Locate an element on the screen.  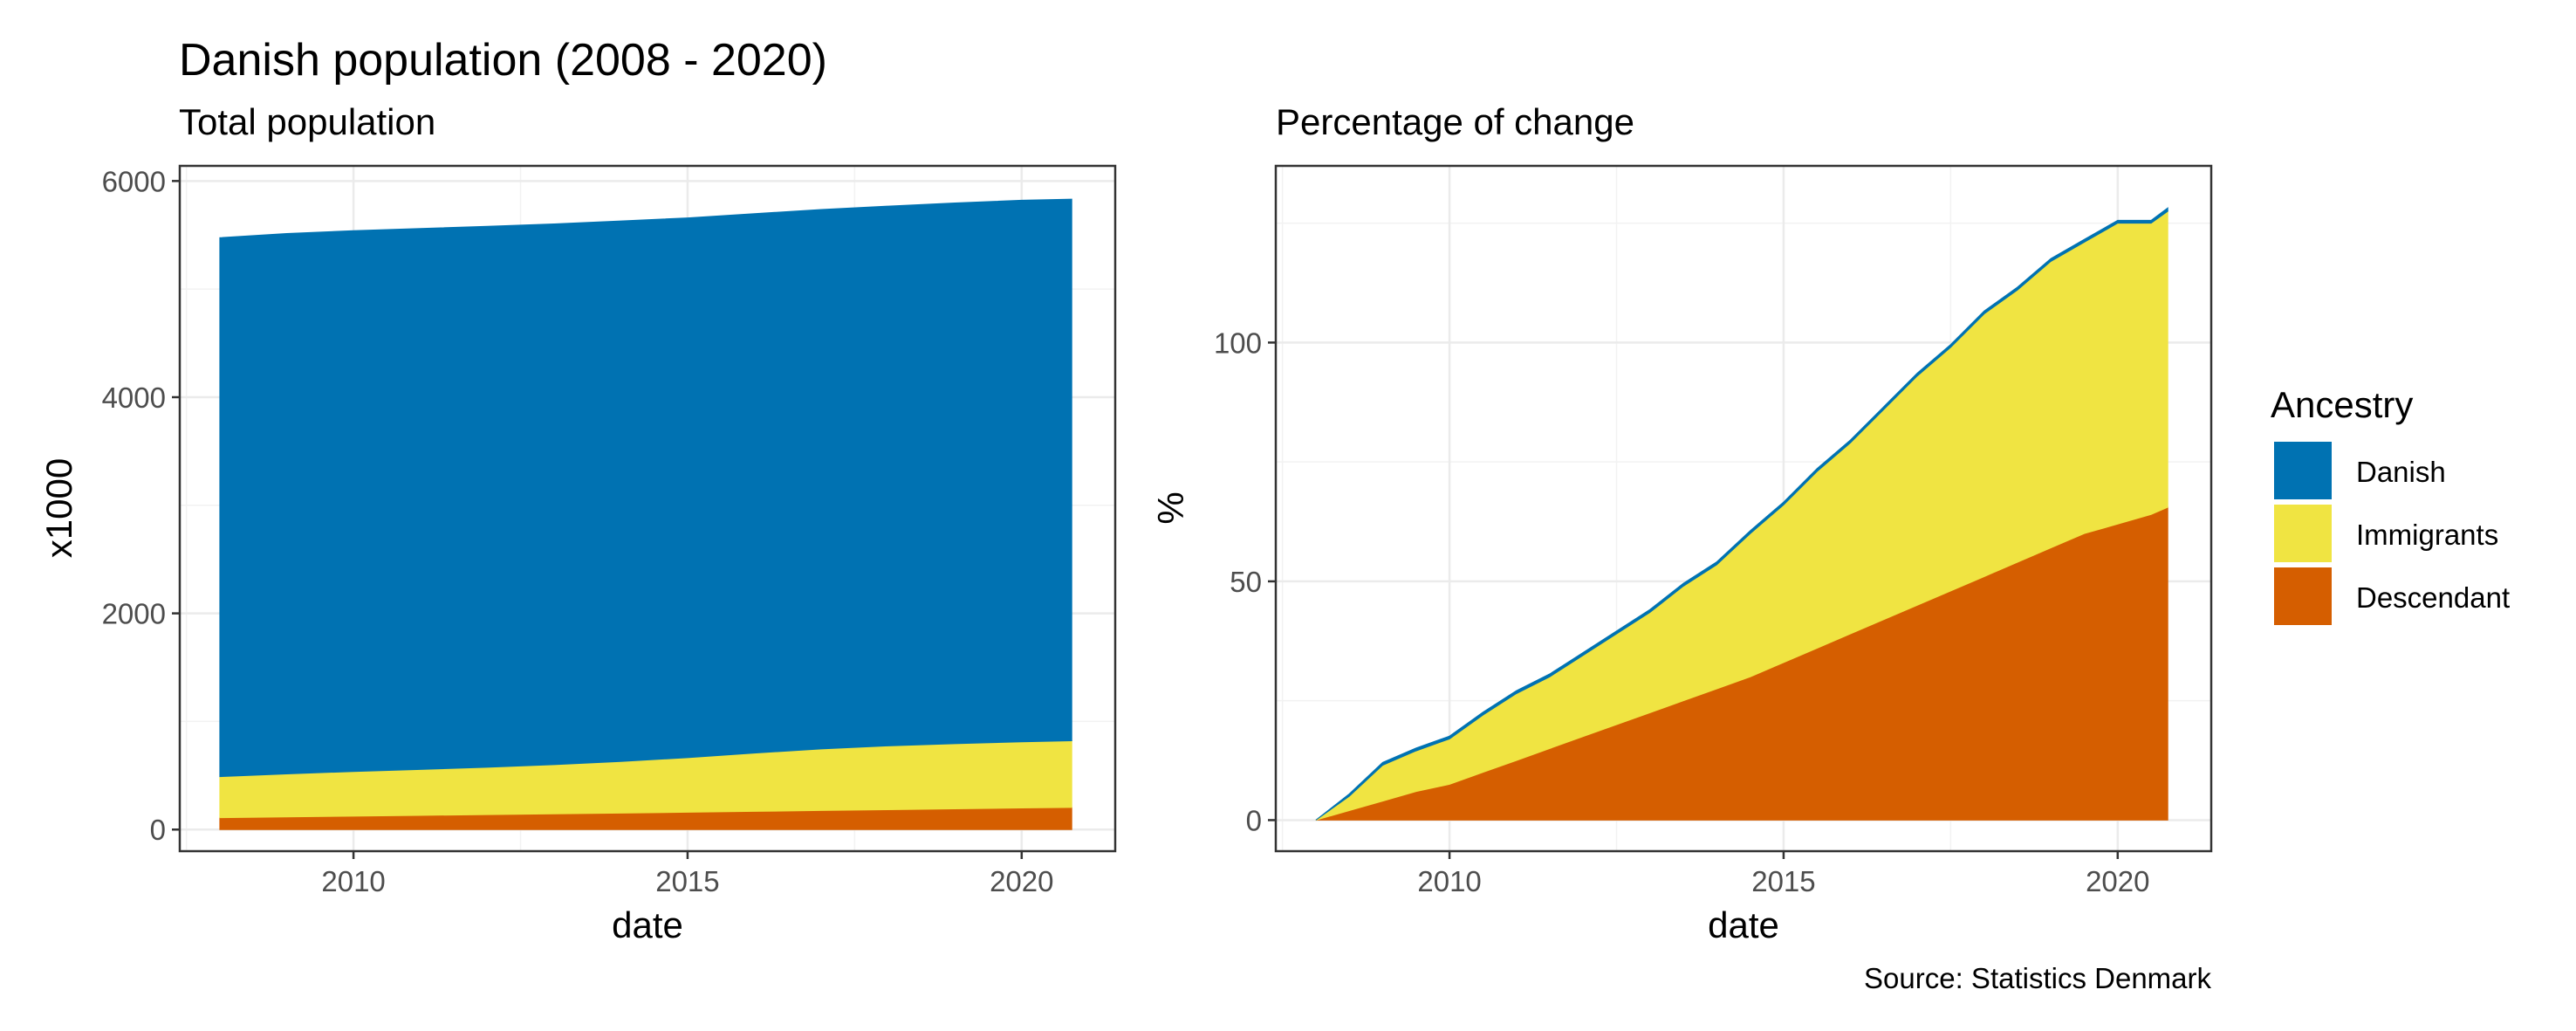
legend: Ancestry Danish Immigrants Descendant is located at coordinates (2390, 505).